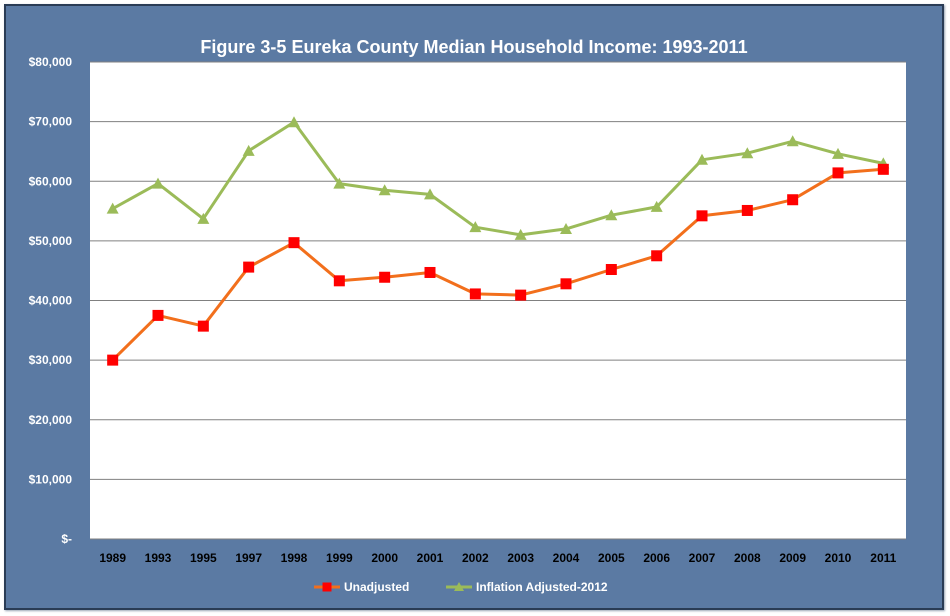 This screenshot has width=950, height=616. I want to click on y-tick-label: $30,000, so click(51, 360).